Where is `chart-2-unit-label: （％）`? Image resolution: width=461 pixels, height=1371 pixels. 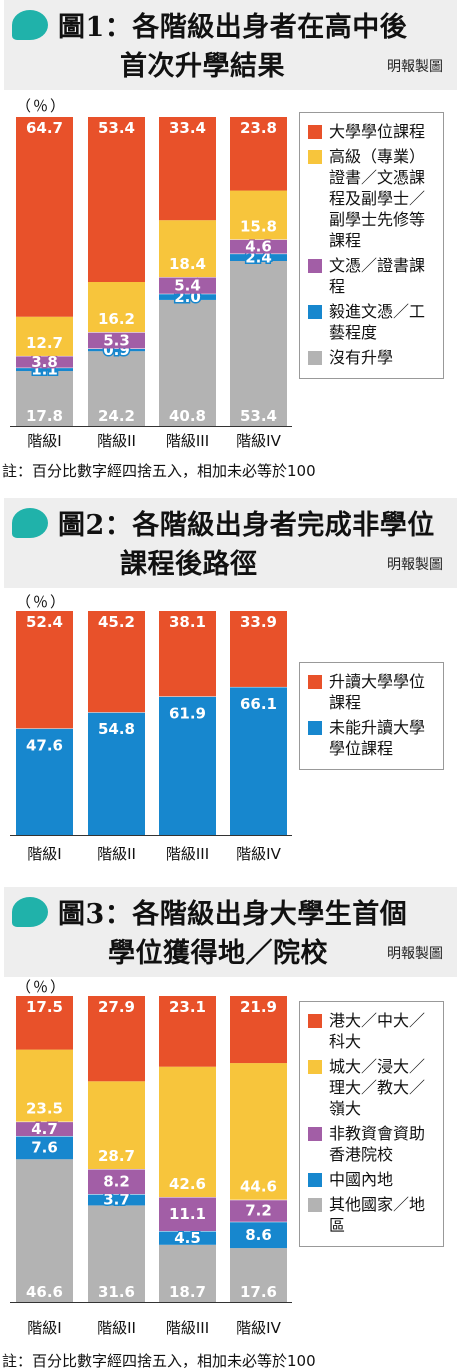
chart-2-unit-label: （％） is located at coordinates (42, 602).